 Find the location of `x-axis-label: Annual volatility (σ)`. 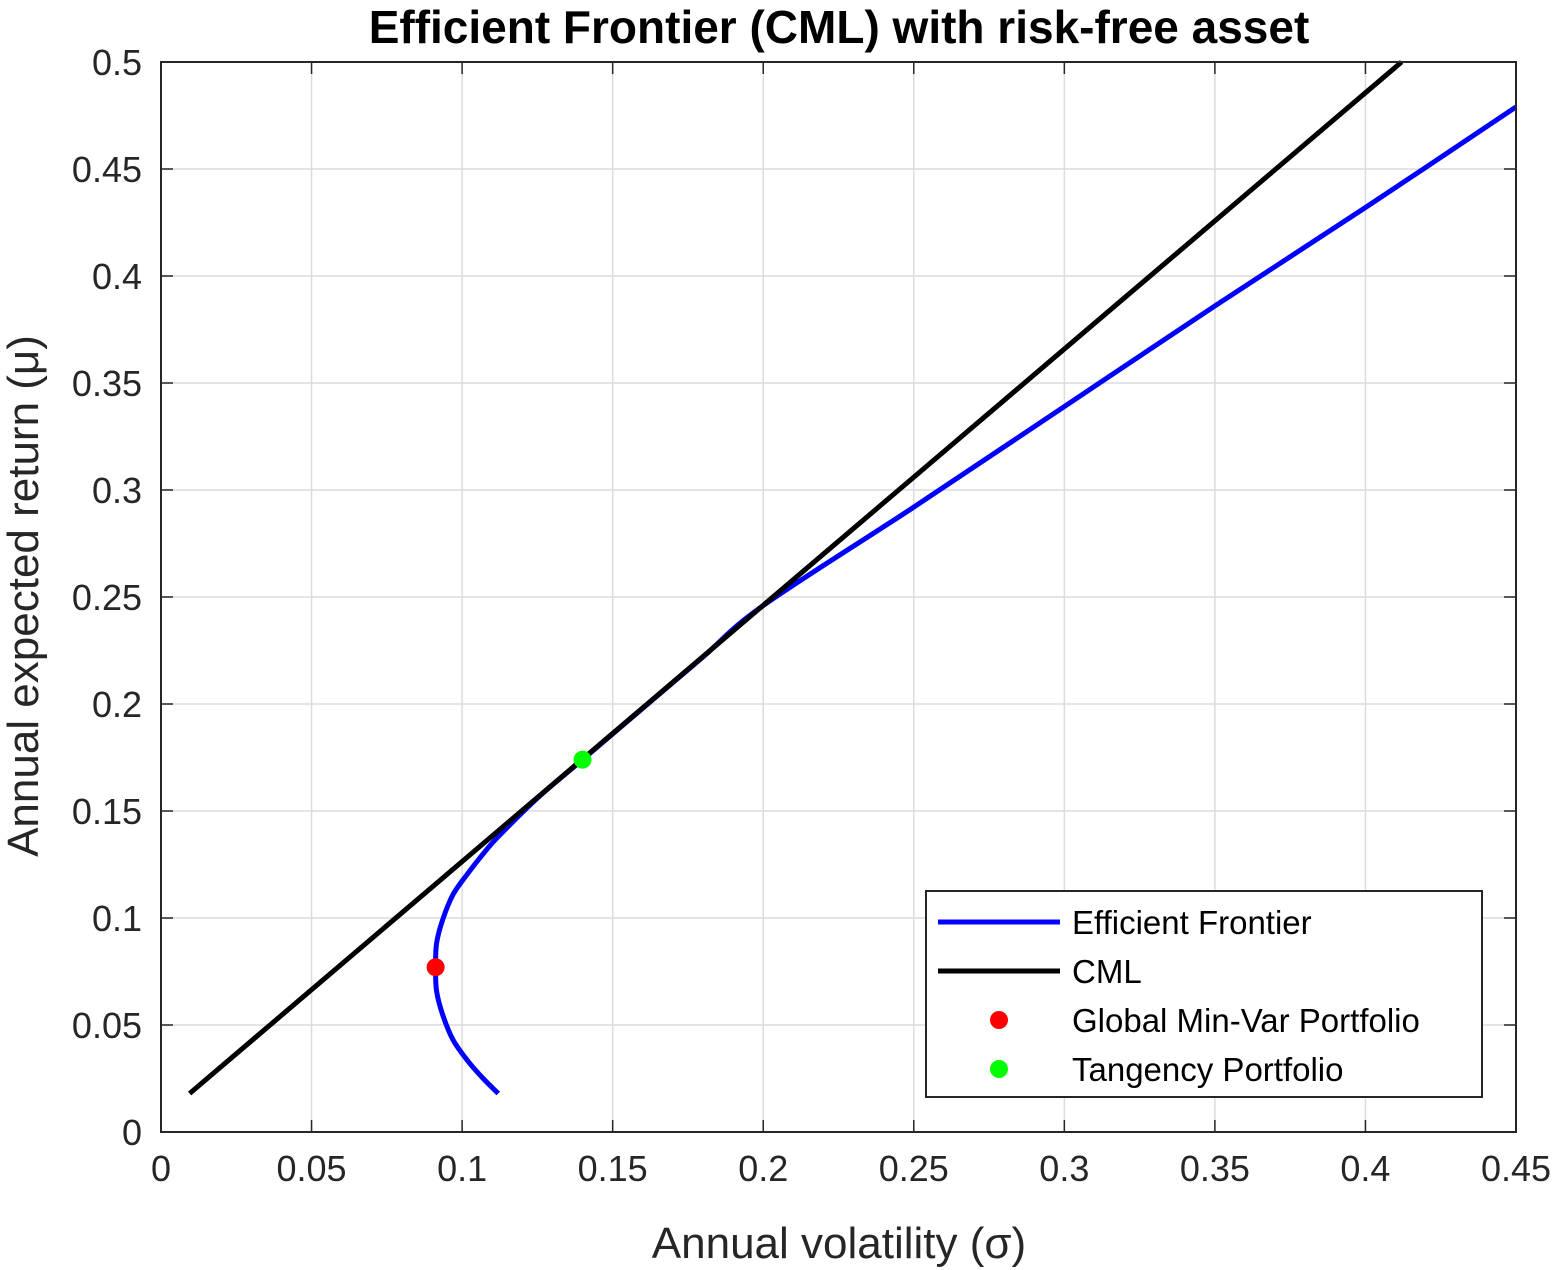

x-axis-label: Annual volatility (σ) is located at coordinates (839, 1243).